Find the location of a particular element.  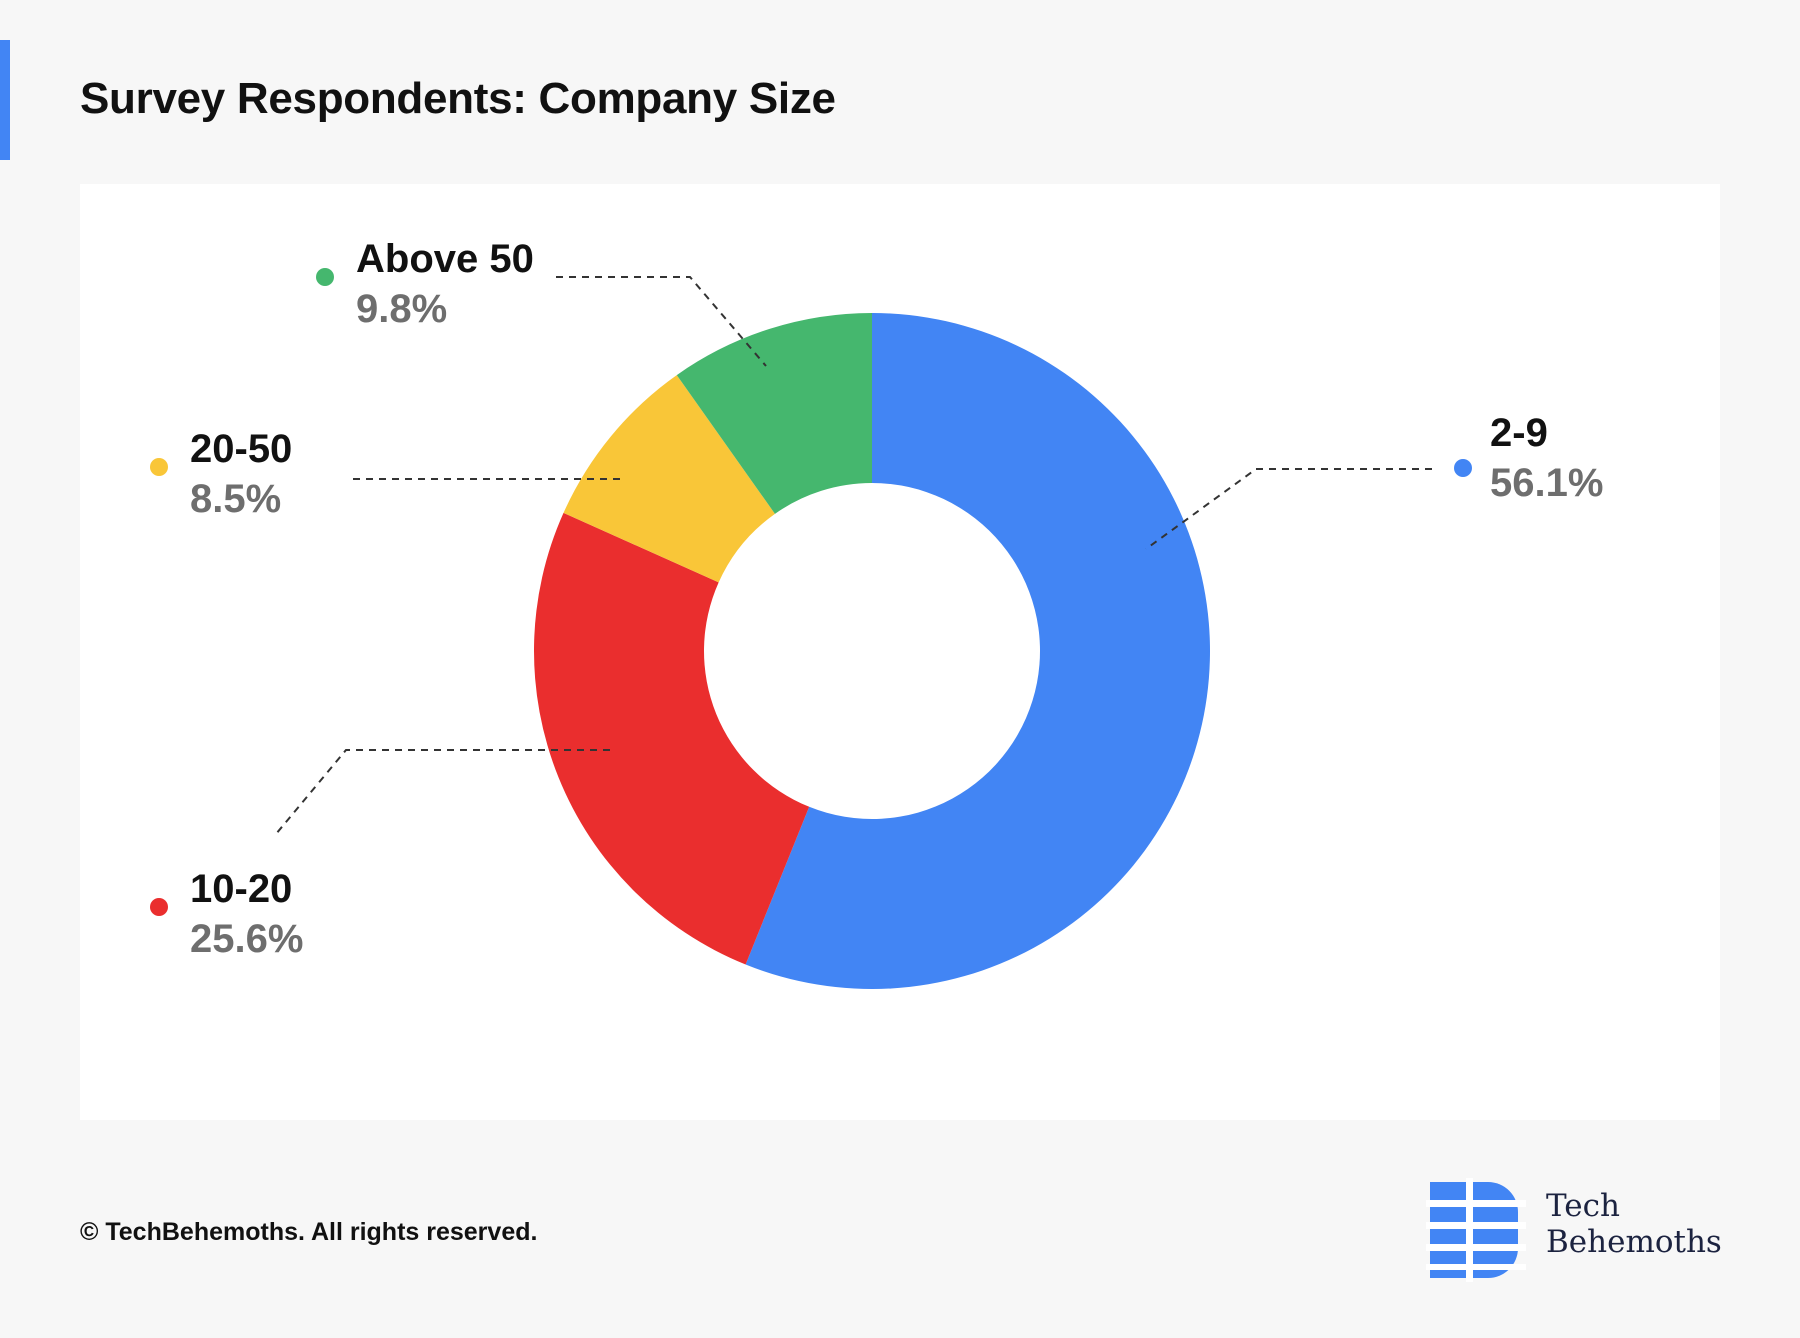

logo-wordmark: Tech Behemoths is located at coordinates (1634, 1224).